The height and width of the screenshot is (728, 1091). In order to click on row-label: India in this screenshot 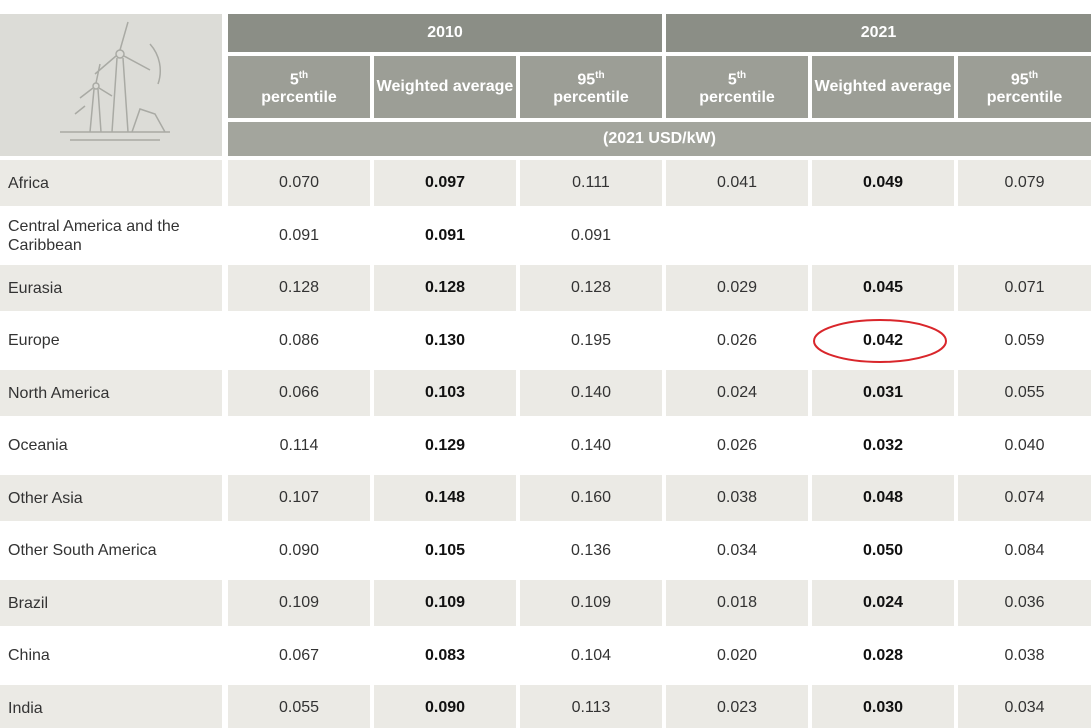, I will do `click(111, 706)`.